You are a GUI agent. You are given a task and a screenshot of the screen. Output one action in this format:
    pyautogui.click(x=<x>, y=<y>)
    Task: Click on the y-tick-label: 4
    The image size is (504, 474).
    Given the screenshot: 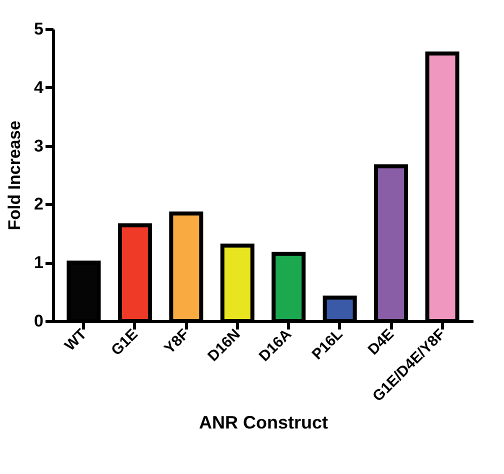 What is the action you would take?
    pyautogui.click(x=39, y=87)
    